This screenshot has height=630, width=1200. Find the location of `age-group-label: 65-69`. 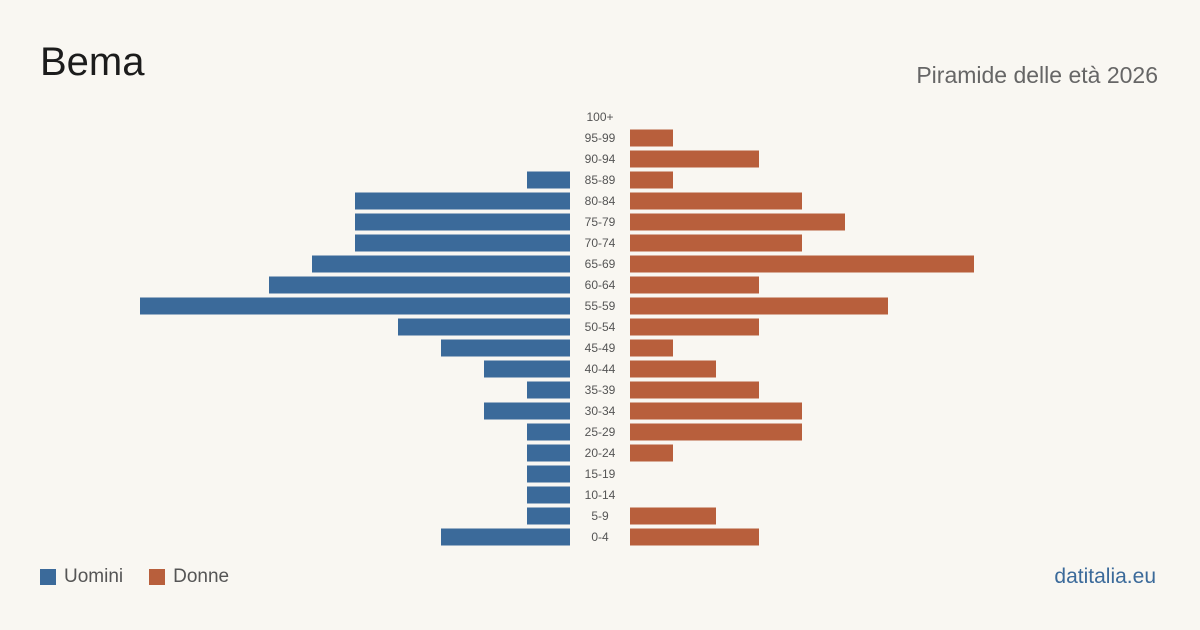

age-group-label: 65-69 is located at coordinates (600, 264).